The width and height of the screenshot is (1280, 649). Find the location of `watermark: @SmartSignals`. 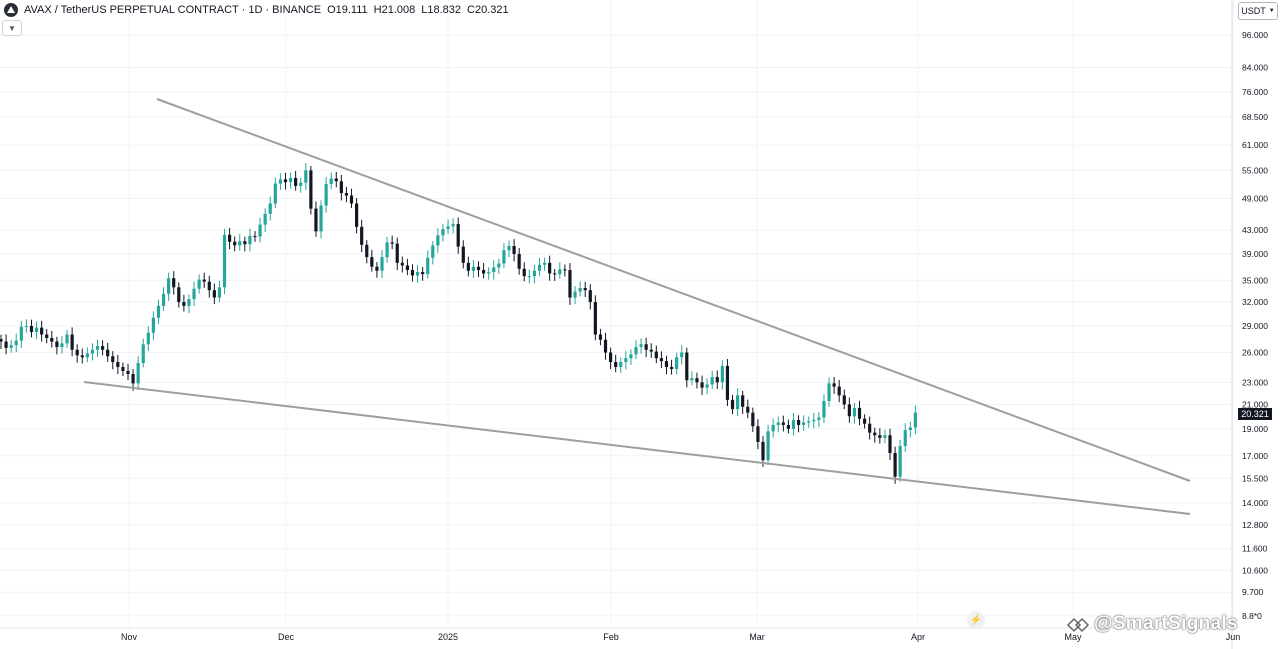

watermark: @SmartSignals is located at coordinates (1166, 623).